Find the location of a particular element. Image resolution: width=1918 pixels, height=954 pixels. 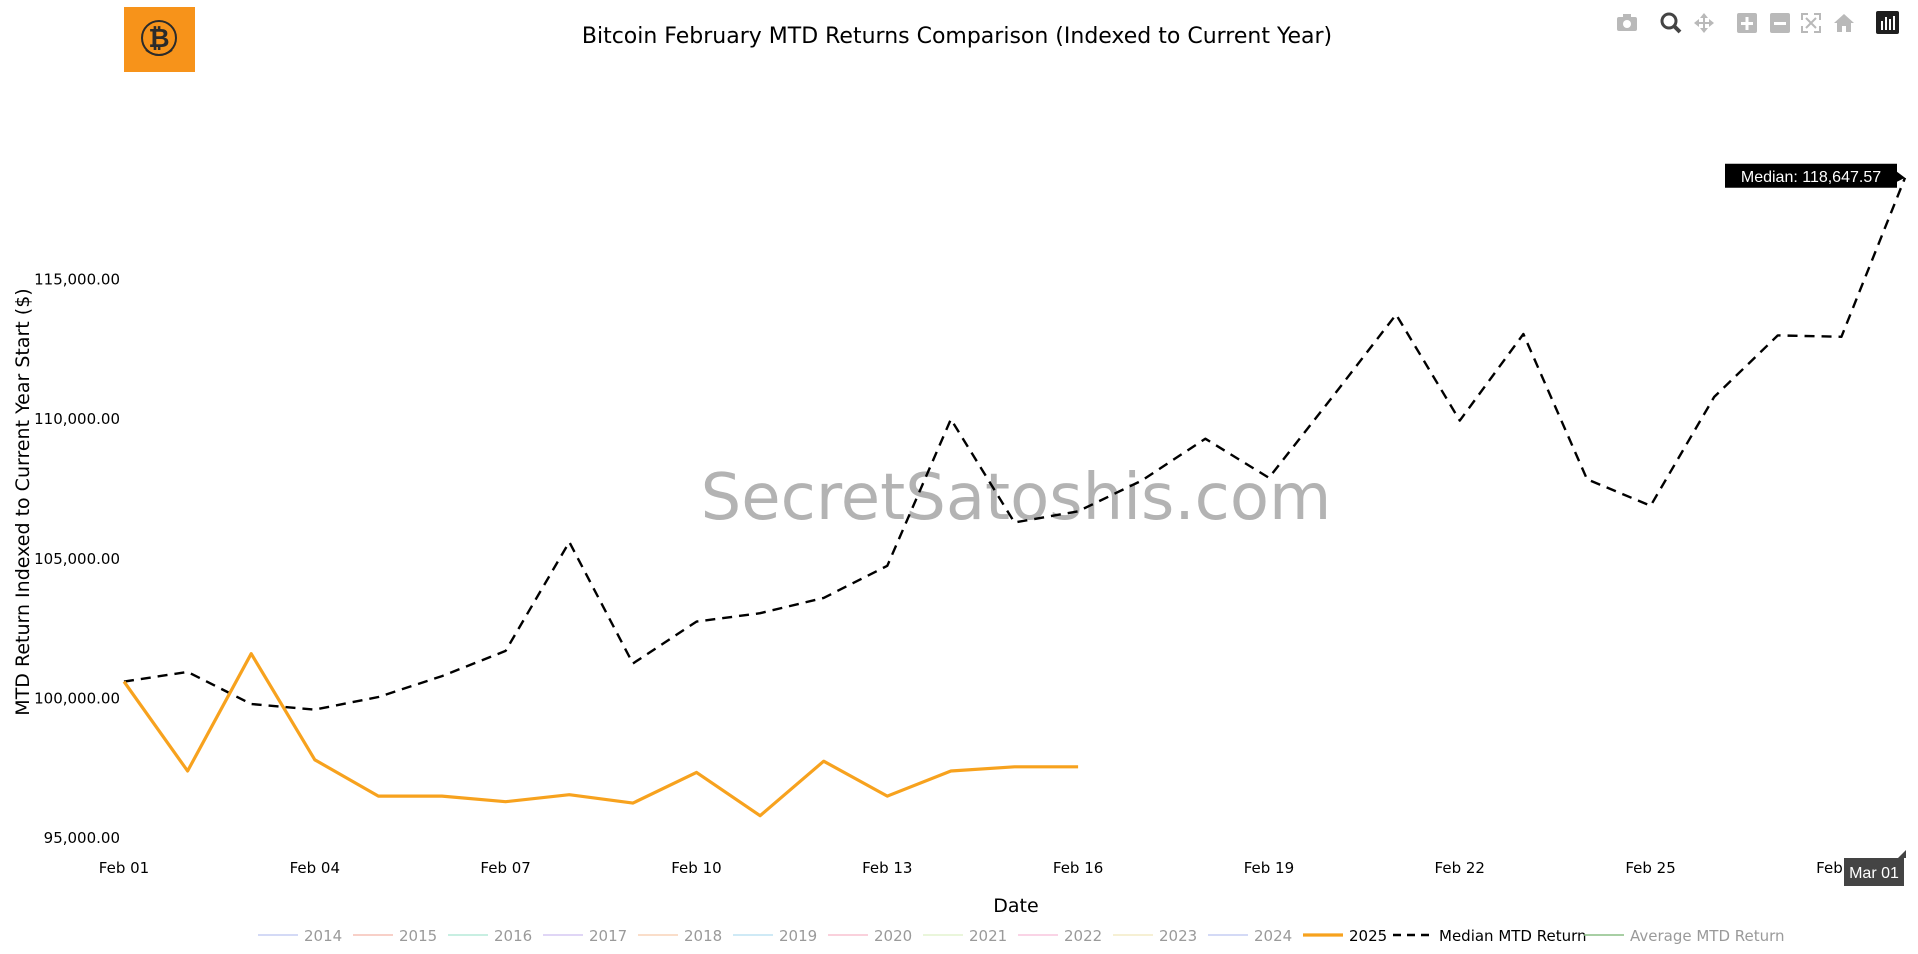

legend-item-median-mtd-return: Median MTD Return is located at coordinates (1490, 936).